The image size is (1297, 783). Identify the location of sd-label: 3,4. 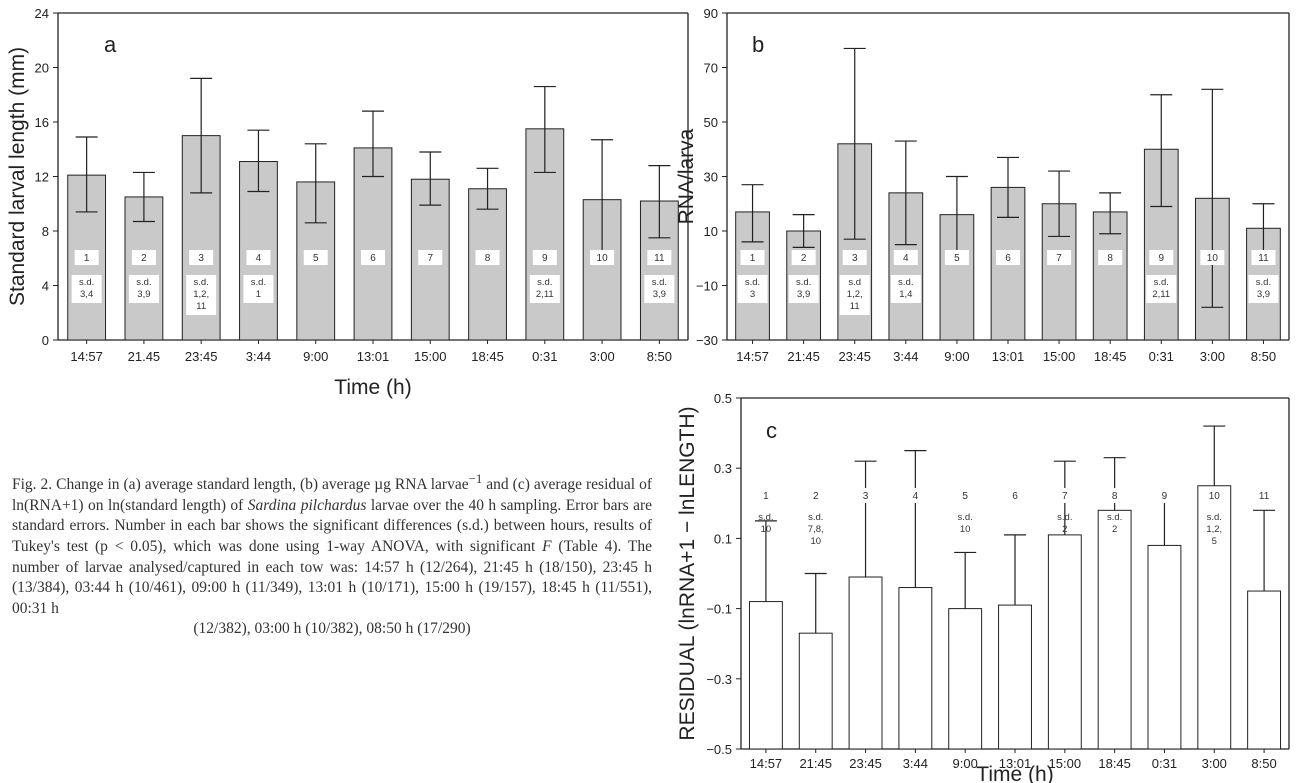
(86, 294).